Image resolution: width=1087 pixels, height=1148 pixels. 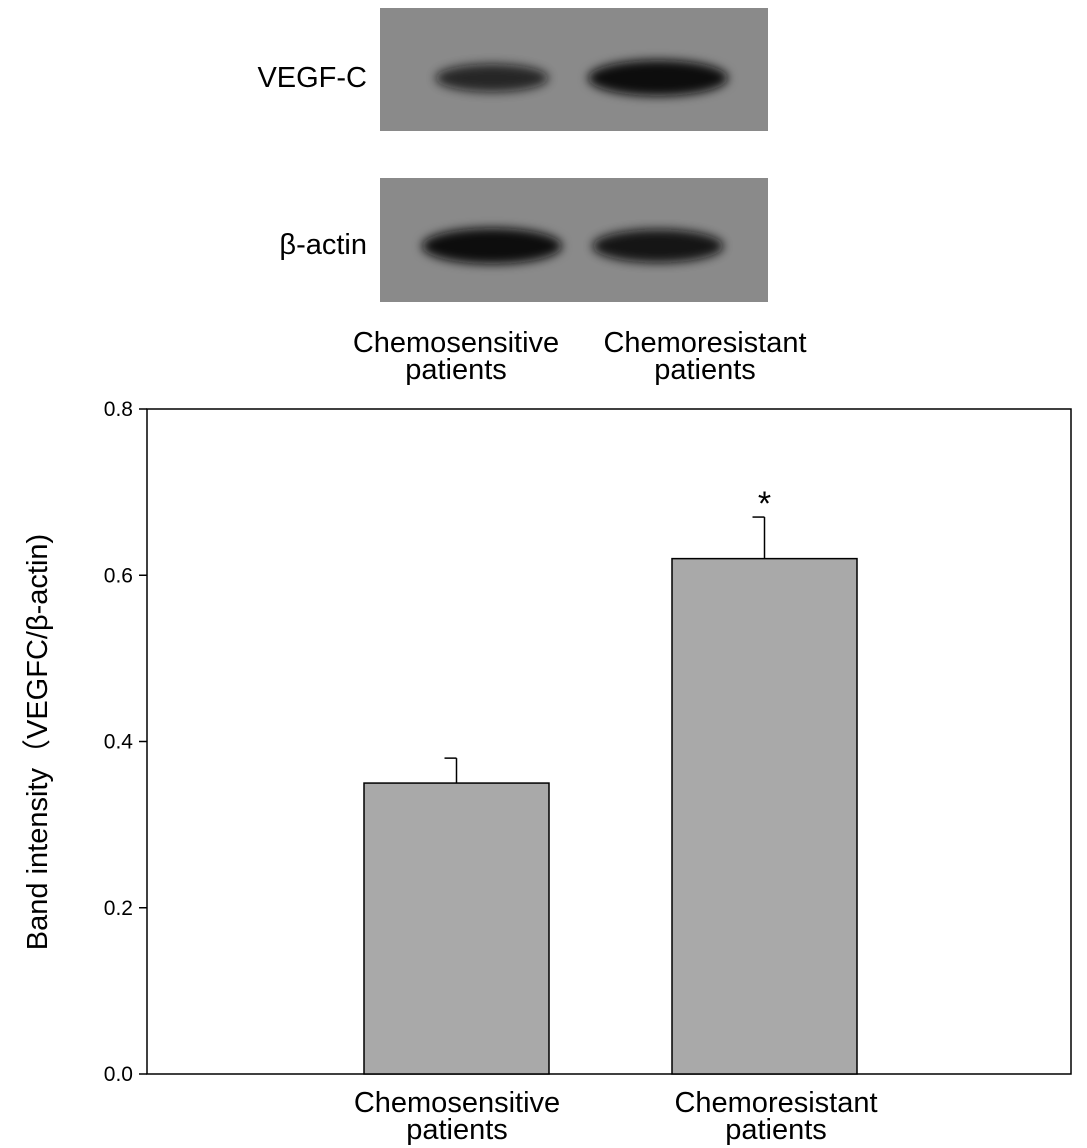 I want to click on y-tick-label-4: 0.8, so click(x=118, y=409).